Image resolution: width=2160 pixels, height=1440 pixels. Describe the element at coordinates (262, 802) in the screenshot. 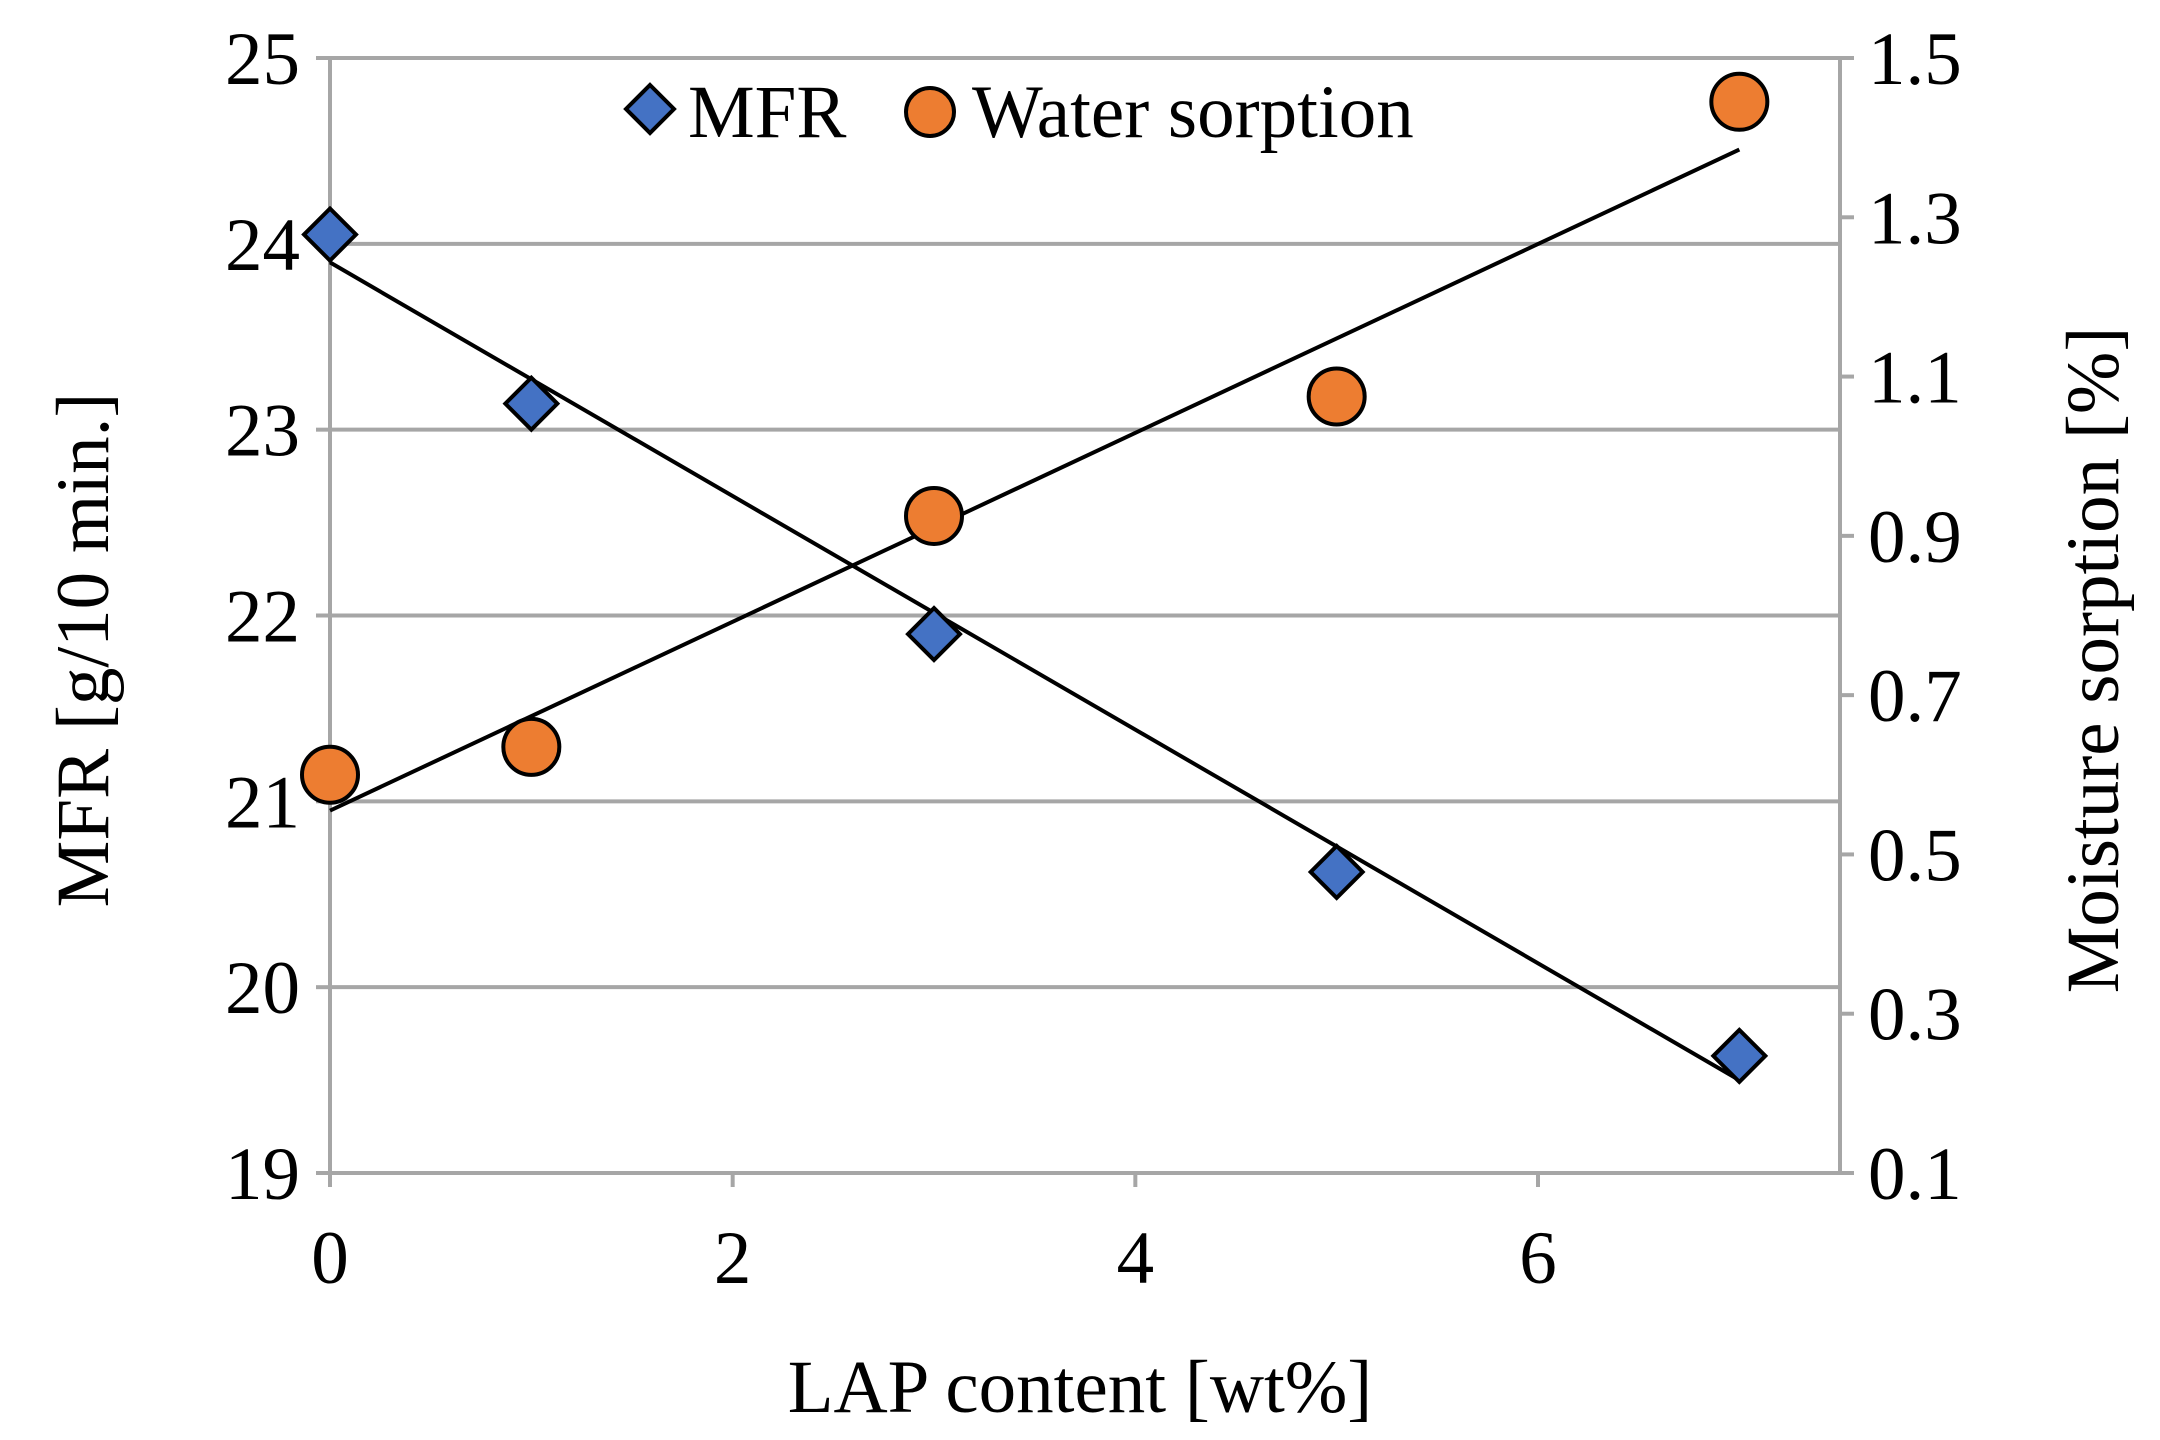

I see `y-left-tick-label: 21` at that location.